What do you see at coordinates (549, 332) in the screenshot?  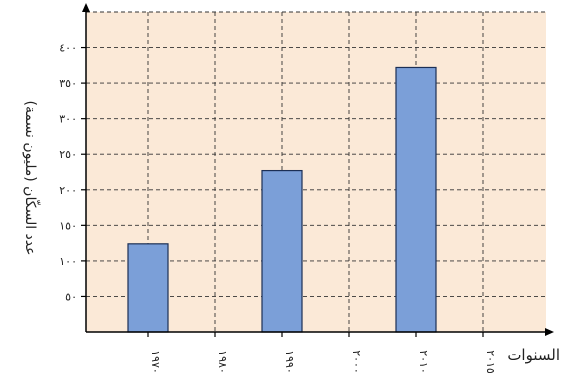 I see `x-axis-arrow` at bounding box center [549, 332].